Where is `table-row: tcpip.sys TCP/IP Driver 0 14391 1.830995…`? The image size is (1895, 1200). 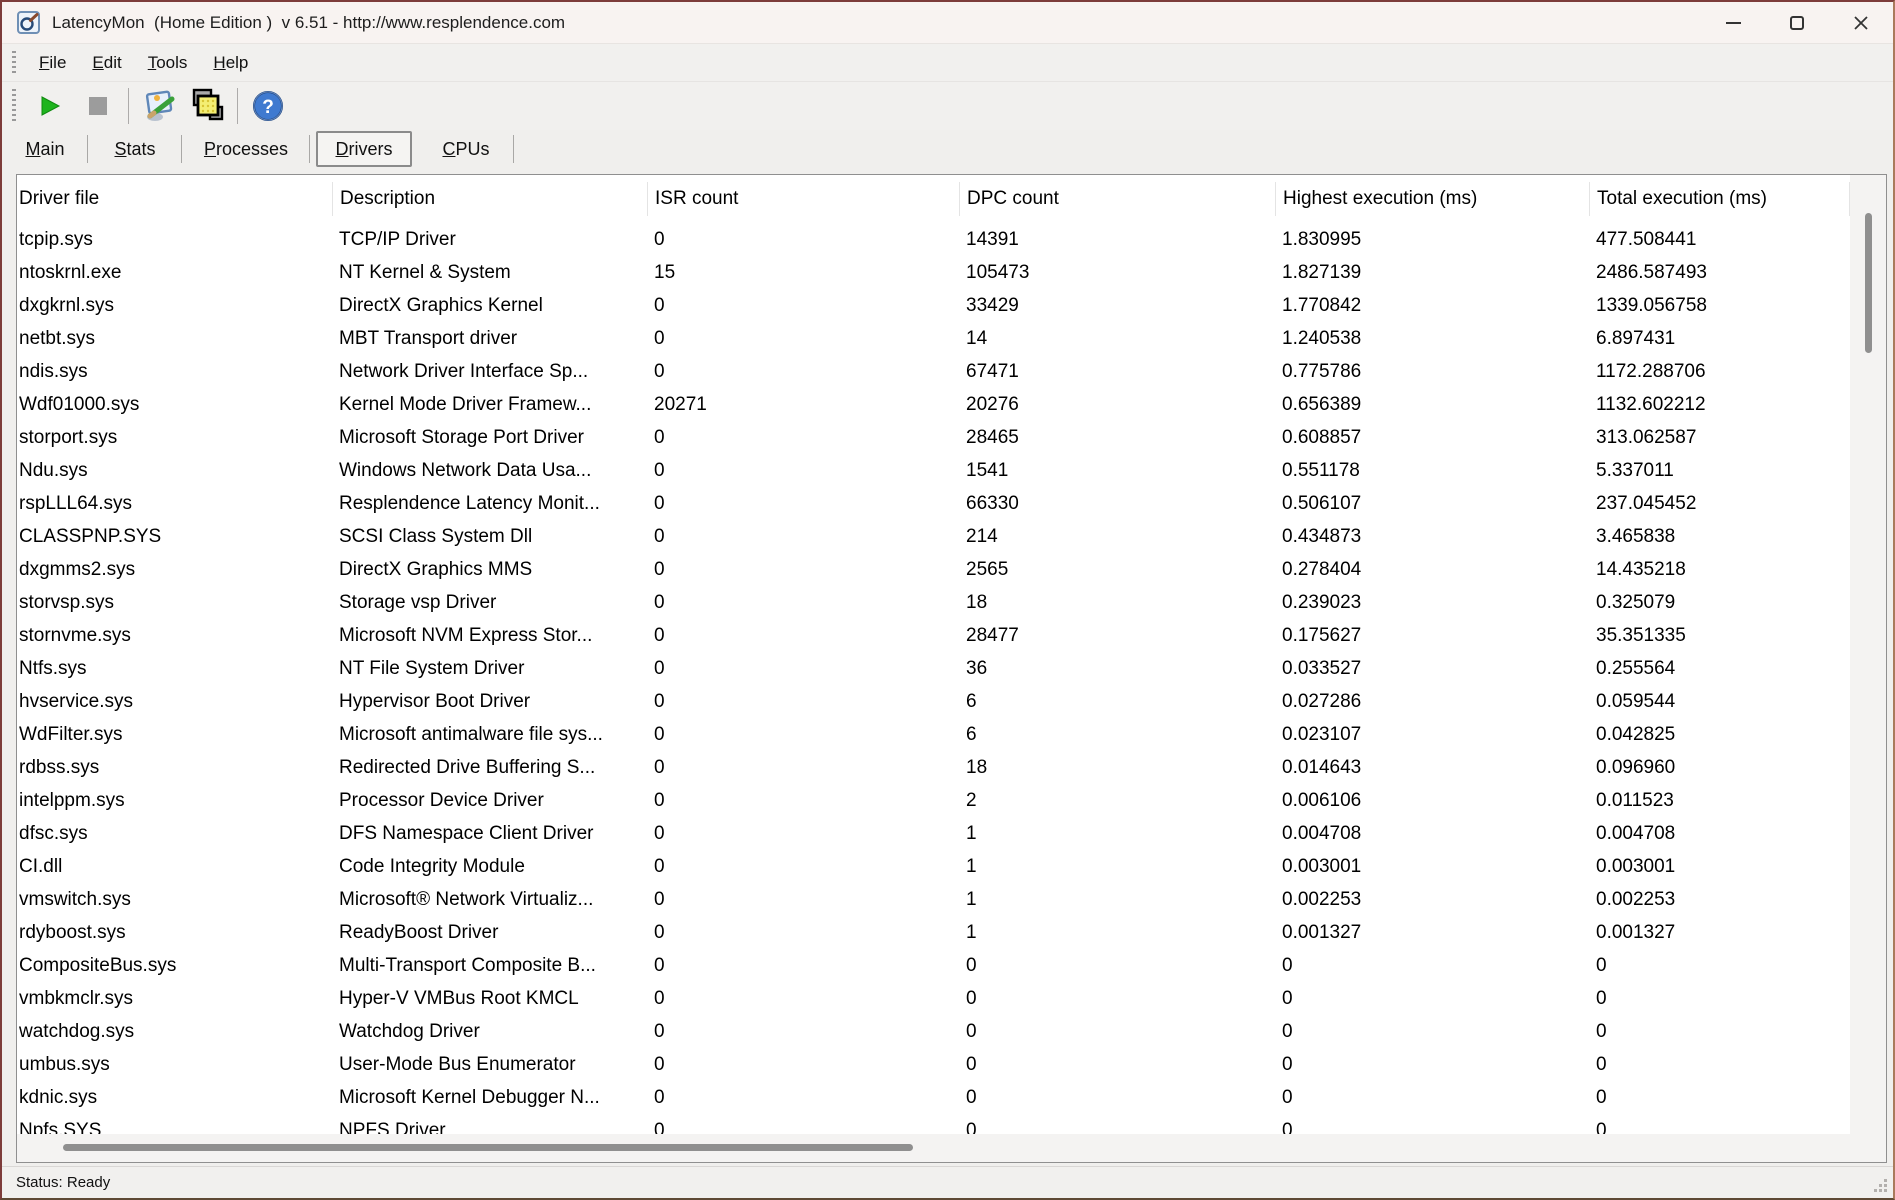
table-row: tcpip.sys TCP/IP Driver 0 14391 1.830995… is located at coordinates (933, 239).